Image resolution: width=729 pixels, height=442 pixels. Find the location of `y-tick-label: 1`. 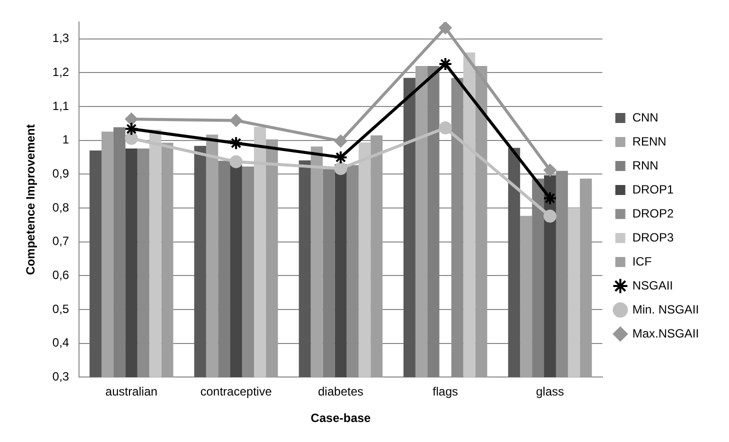

y-tick-label: 1 is located at coordinates (66, 139).